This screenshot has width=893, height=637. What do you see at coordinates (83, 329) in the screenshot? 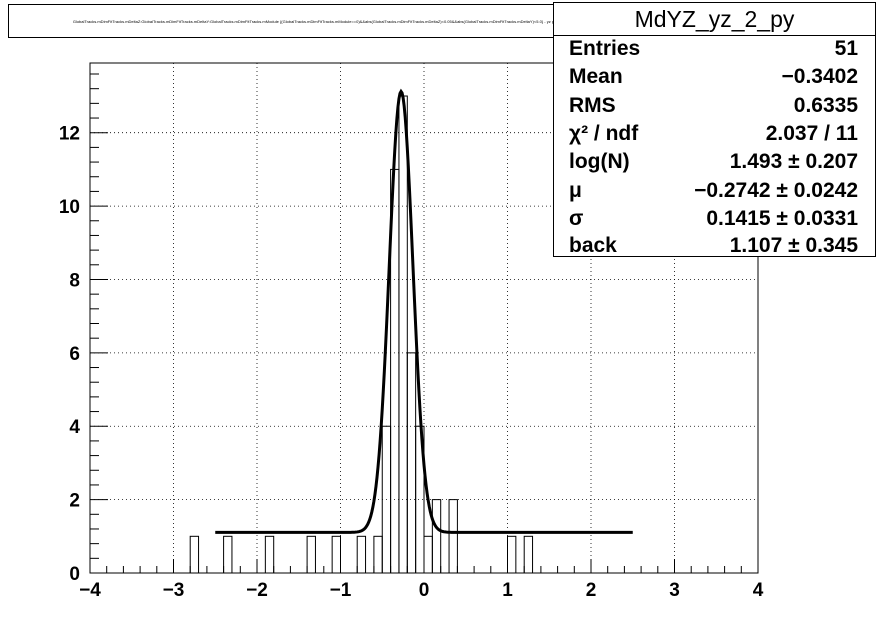
I see `y-axis: 0 2 4 6 8 10 12` at bounding box center [83, 329].